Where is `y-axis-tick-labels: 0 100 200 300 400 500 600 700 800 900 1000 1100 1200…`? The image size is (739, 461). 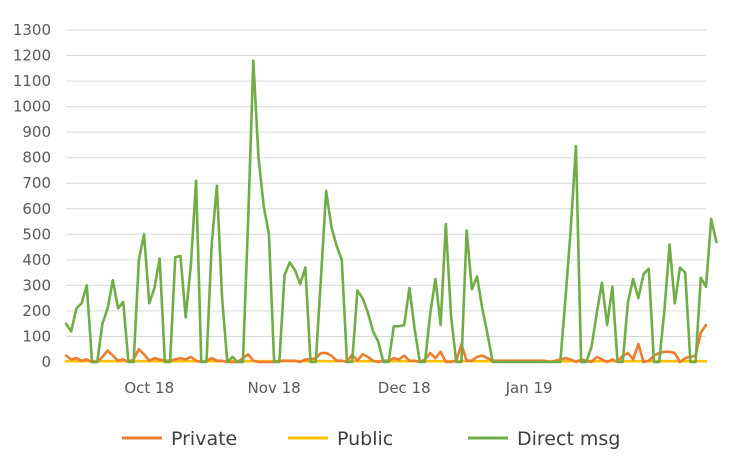 y-axis-tick-labels: 0 100 200 300 400 500 600 700 800 900 1000 1100 1200… is located at coordinates (32, 196).